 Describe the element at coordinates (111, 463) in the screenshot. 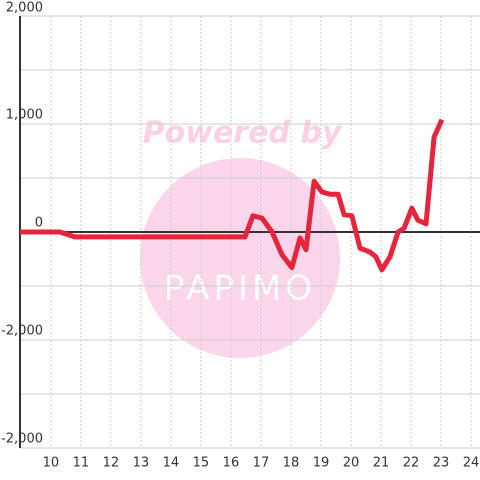

I see `x-tick-label: 12` at that location.